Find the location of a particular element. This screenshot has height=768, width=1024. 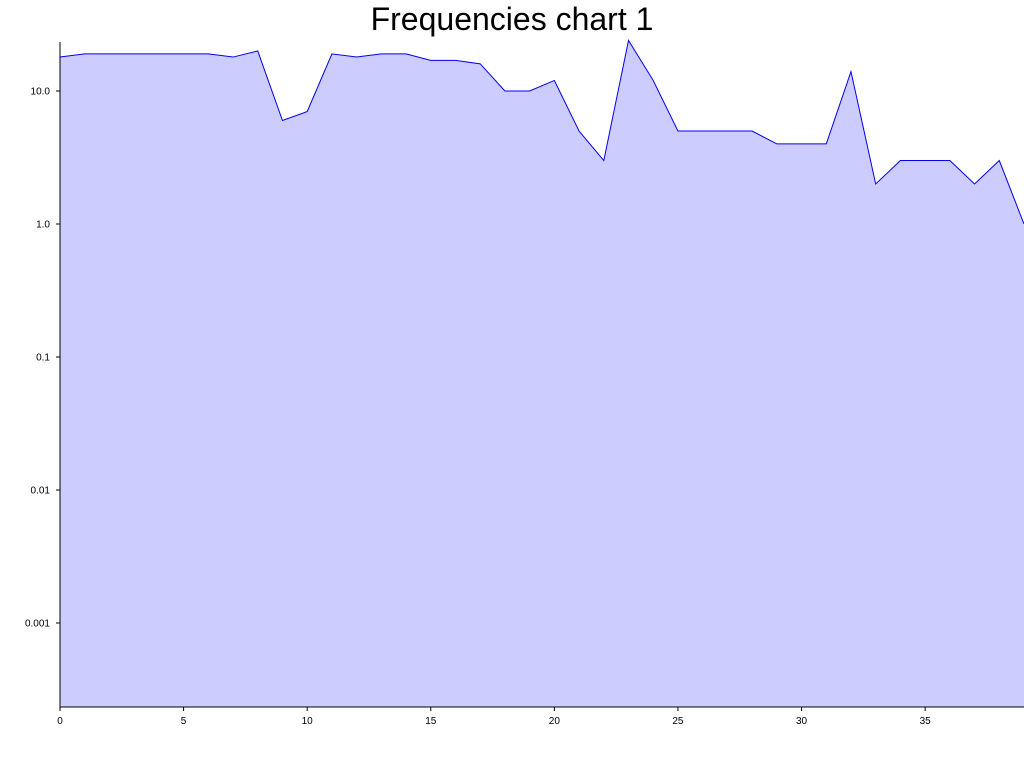

y-tick-label: 10.0 is located at coordinates (41, 92).